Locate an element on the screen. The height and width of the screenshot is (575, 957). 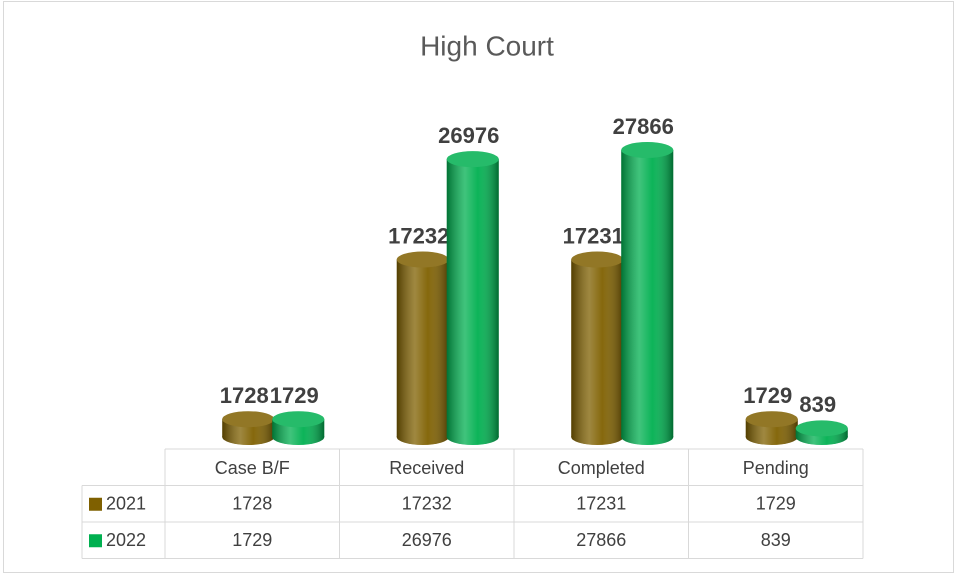
data-label: 26976 is located at coordinates (468, 135).